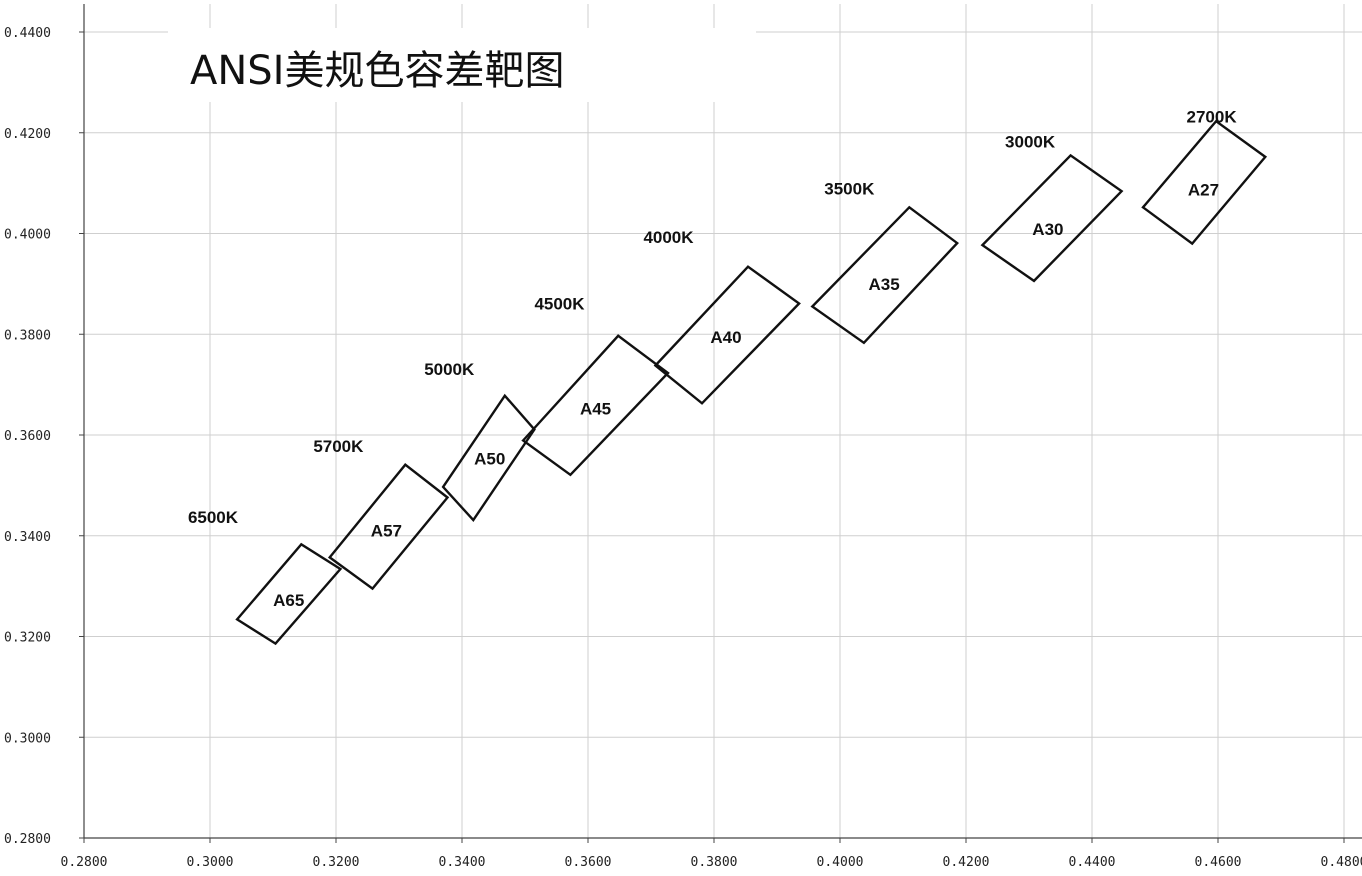 Image resolution: width=1362 pixels, height=876 pixels. What do you see at coordinates (1212, 117) in the screenshot?
I see `cct-label-2700k: 2700K` at bounding box center [1212, 117].